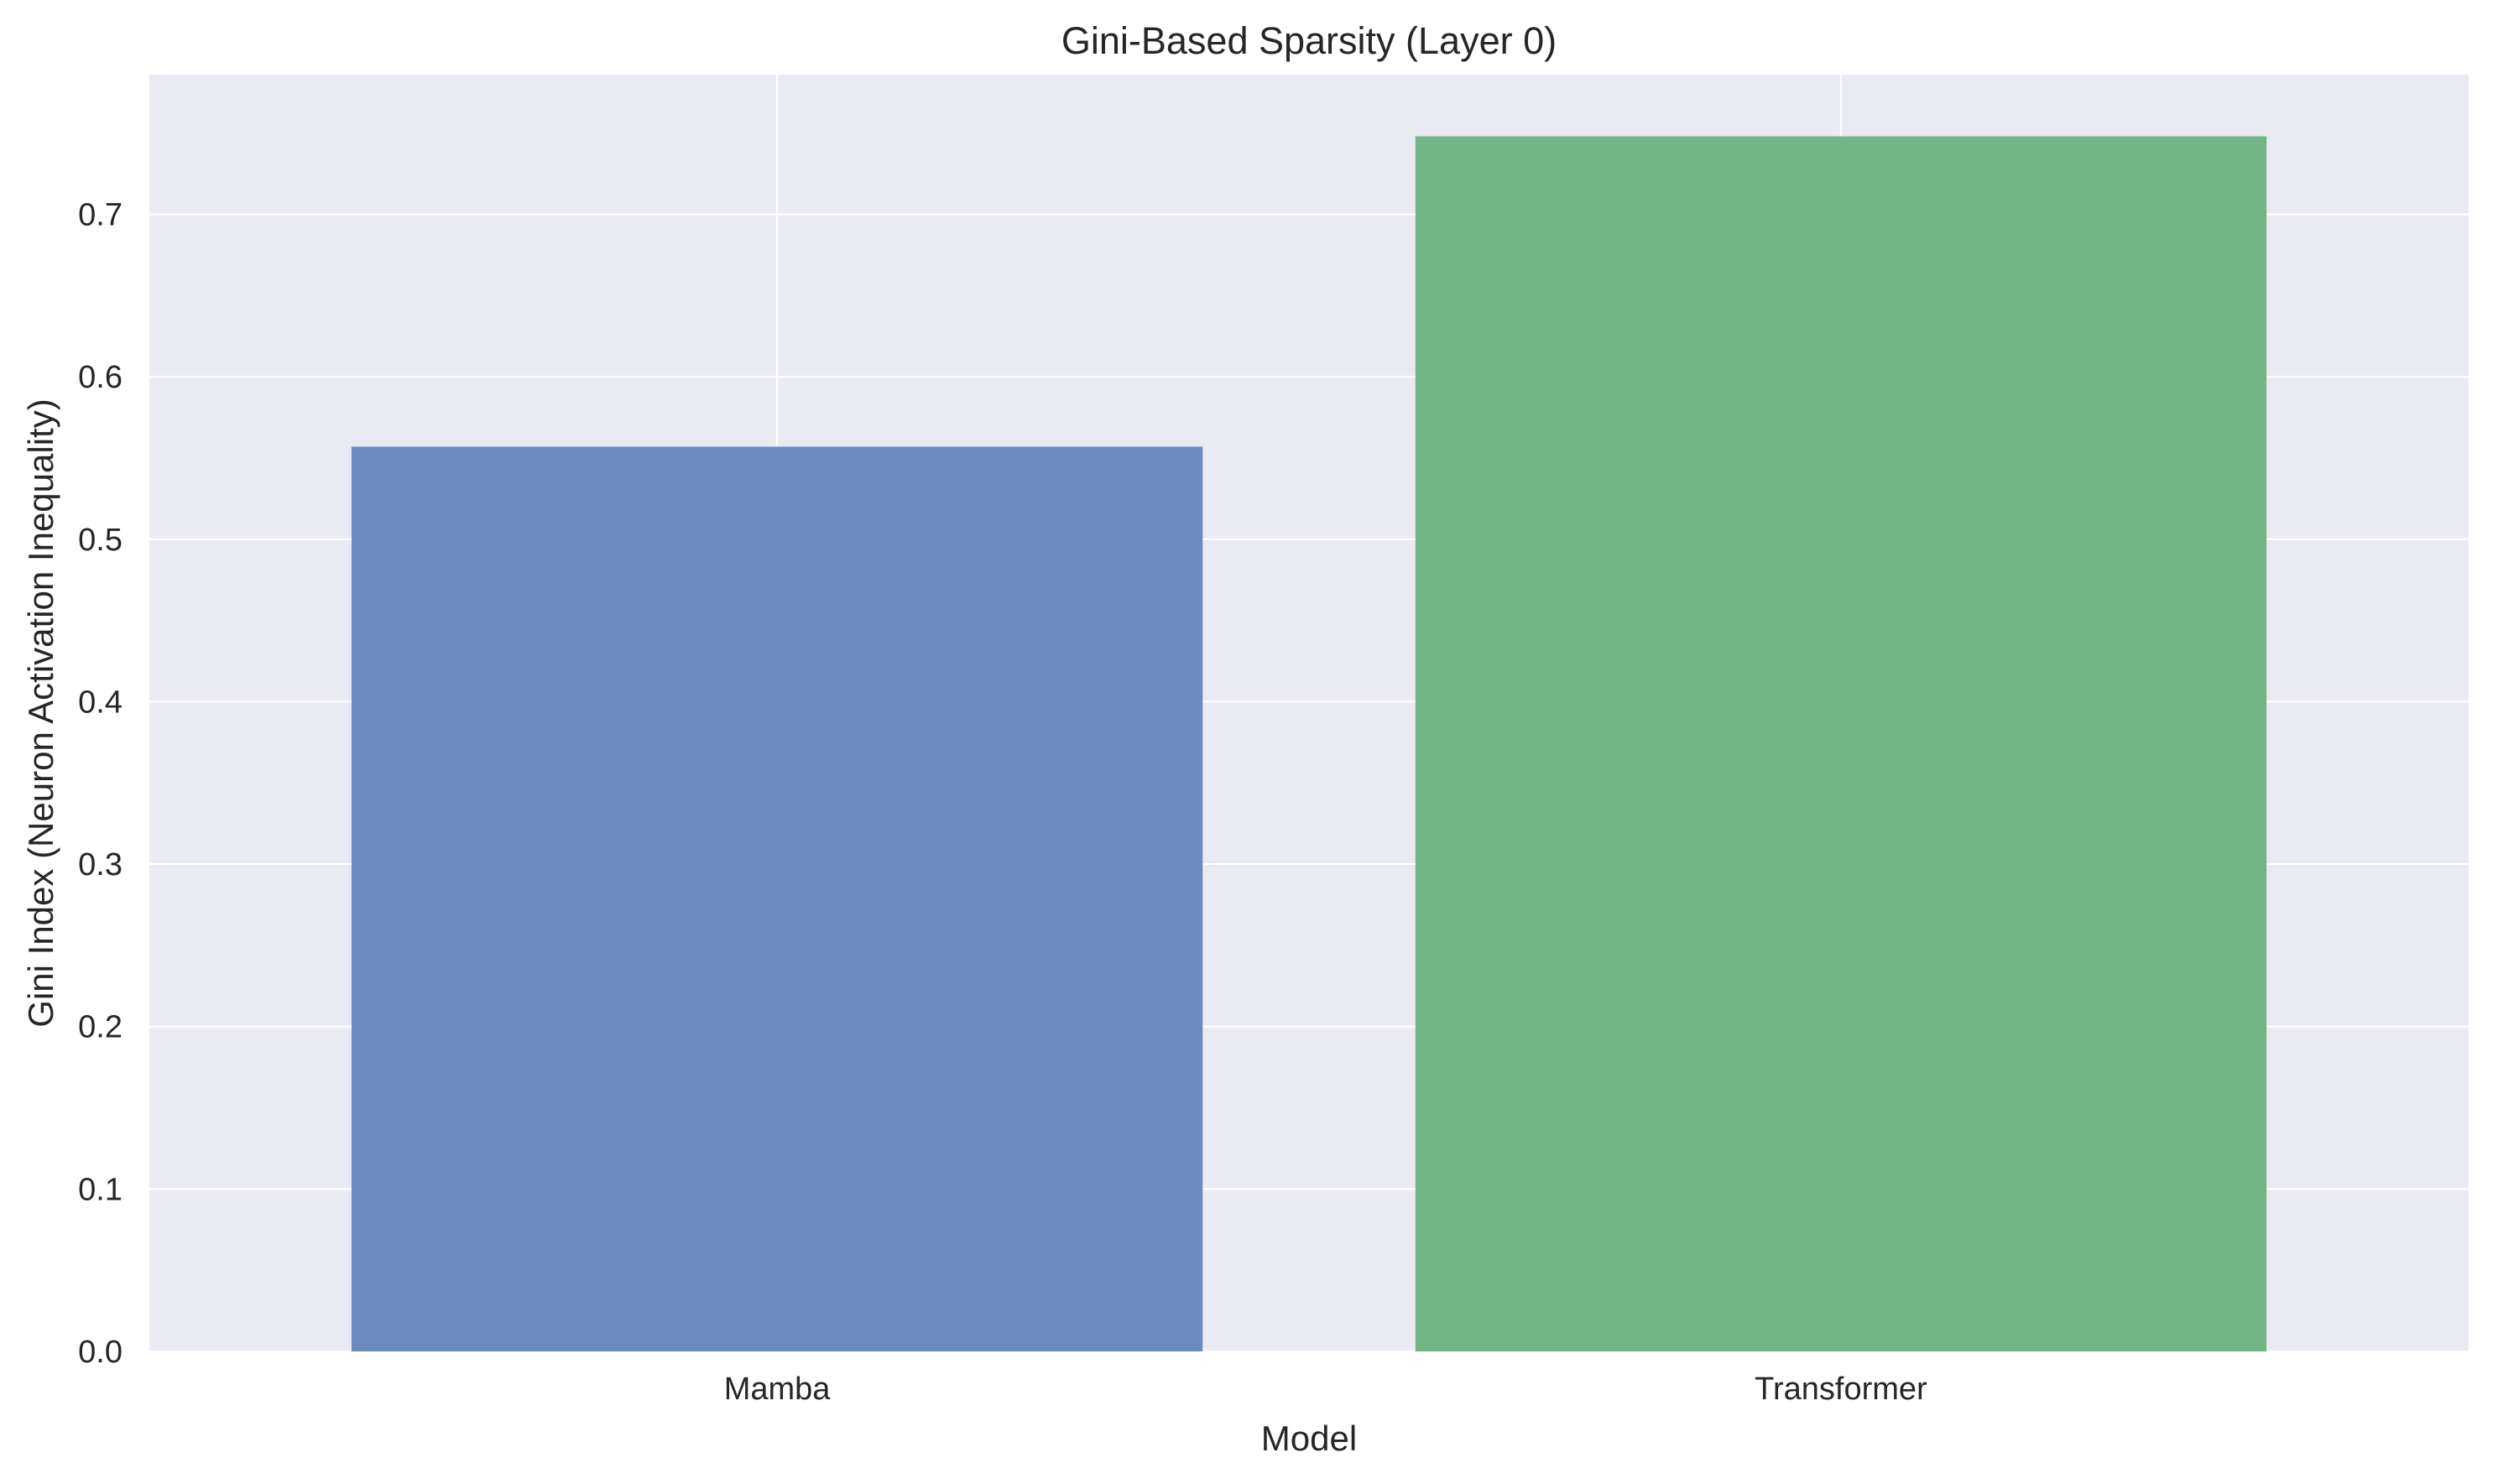  Describe the element at coordinates (1841, 1389) in the screenshot. I see `x-tick-label: Transformer` at that location.